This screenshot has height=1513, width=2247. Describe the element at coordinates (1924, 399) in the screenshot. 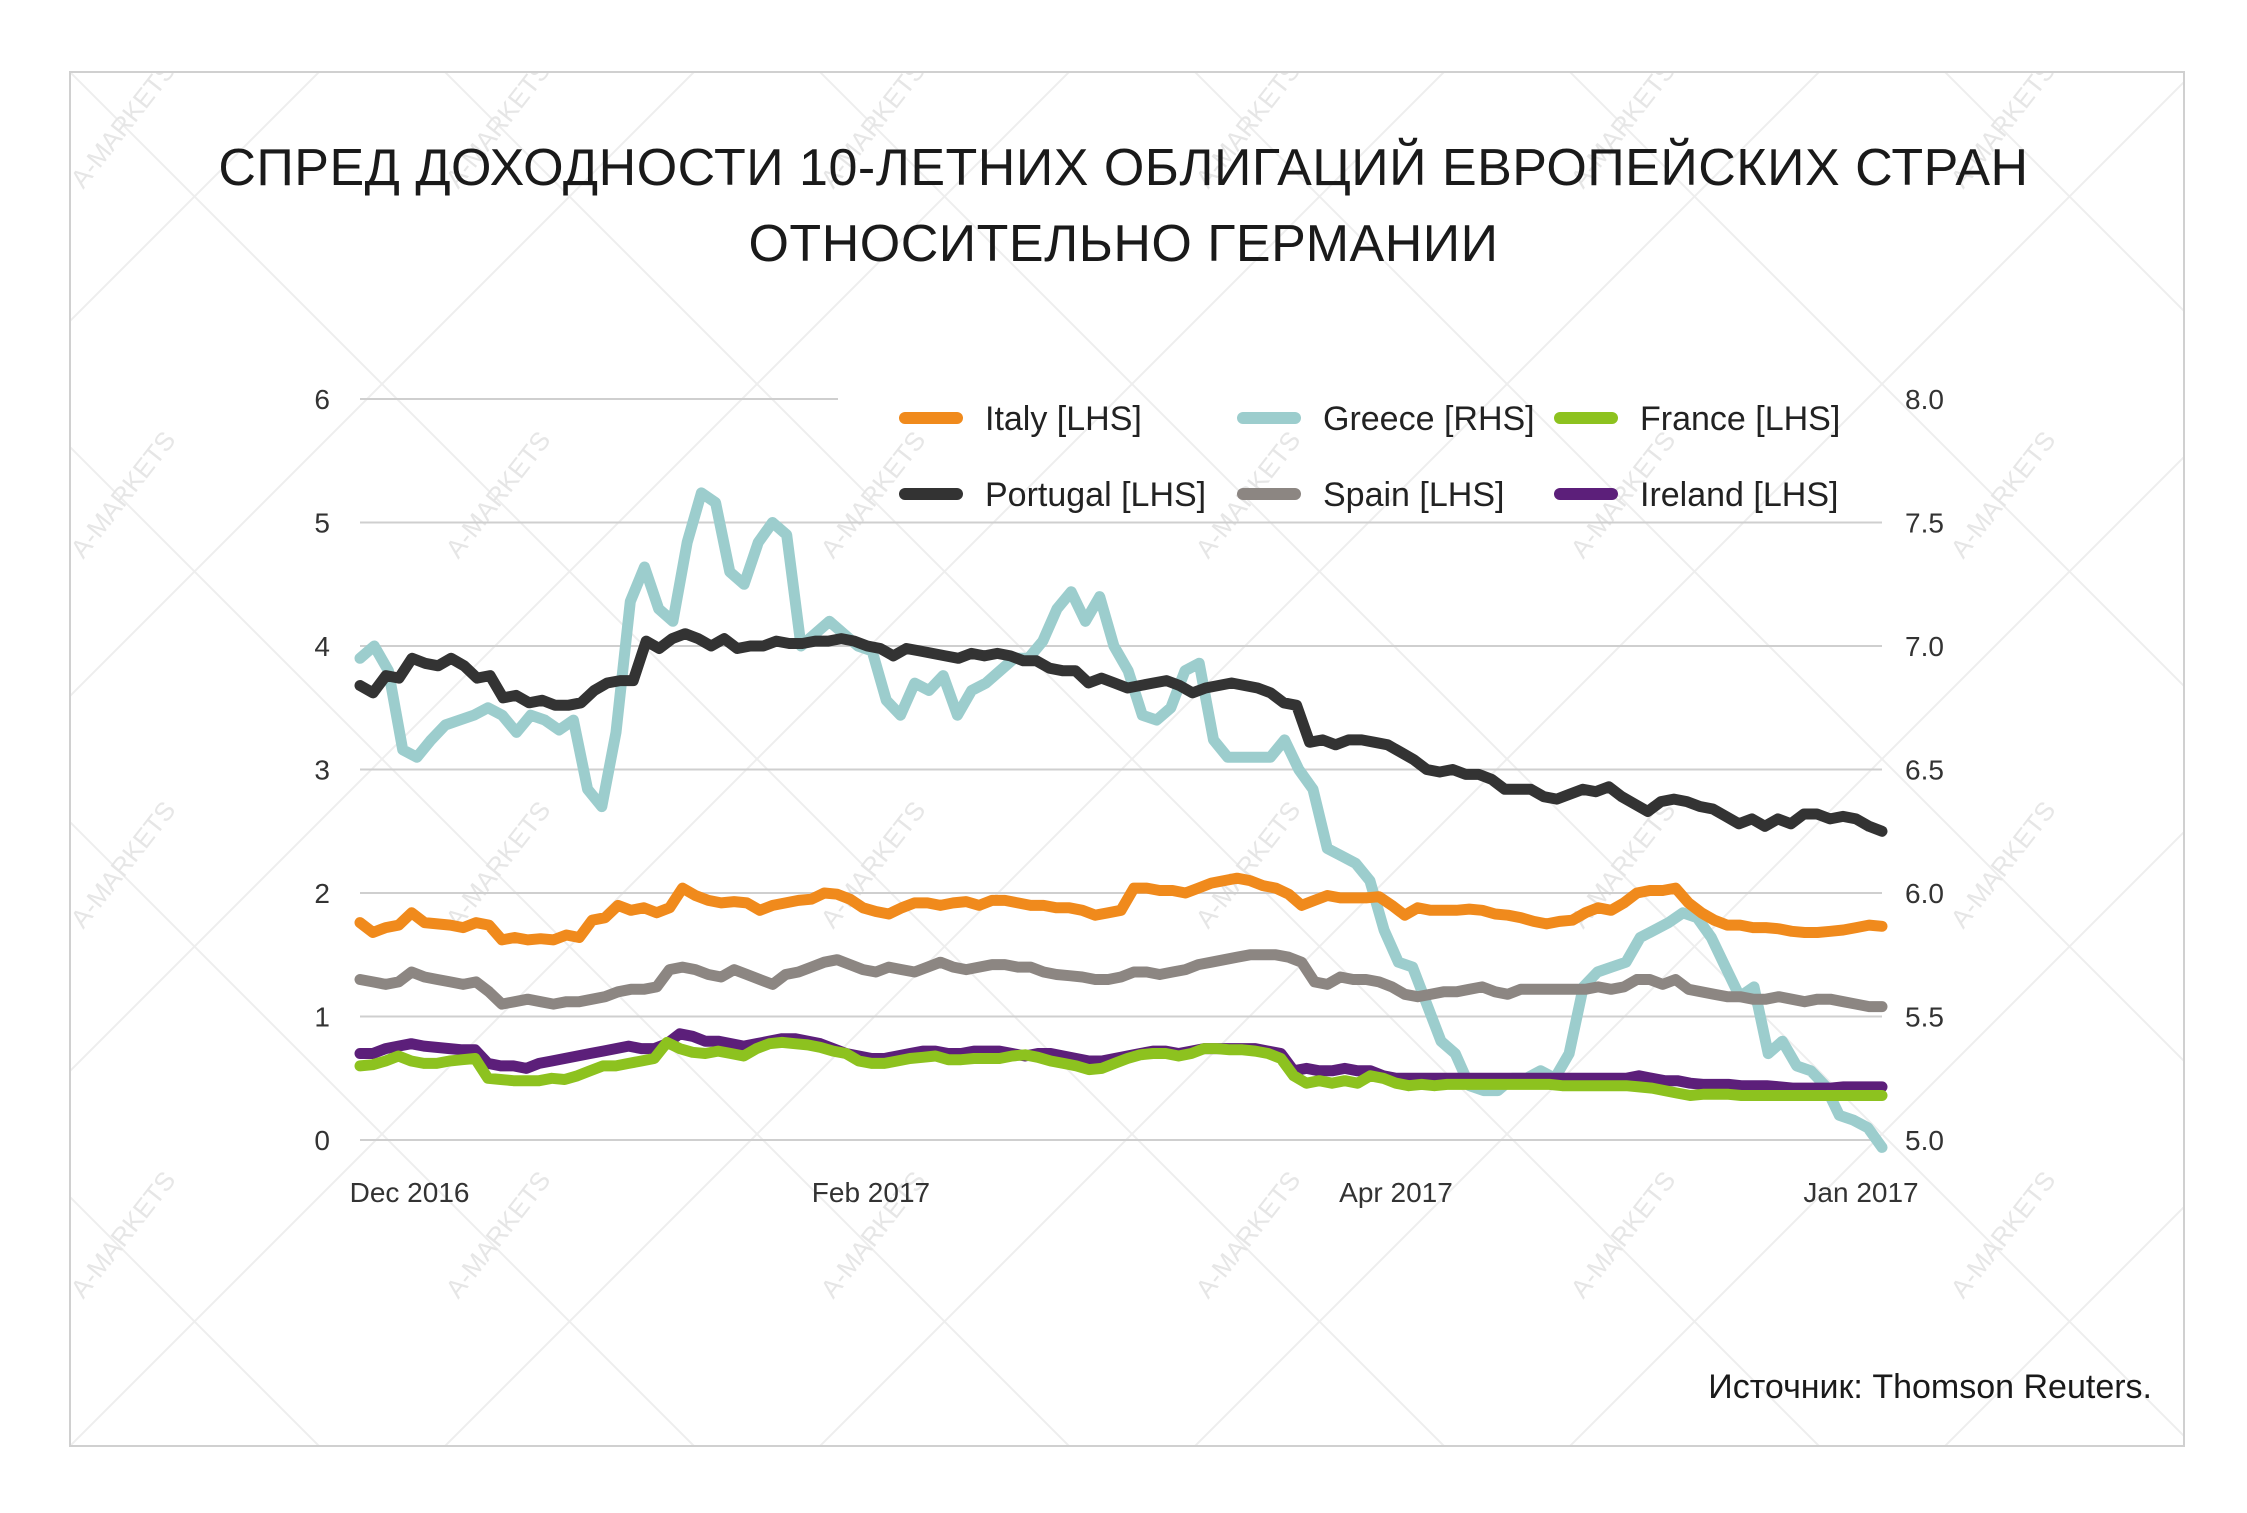

I see `y-right-tick-label: 8.0` at that location.